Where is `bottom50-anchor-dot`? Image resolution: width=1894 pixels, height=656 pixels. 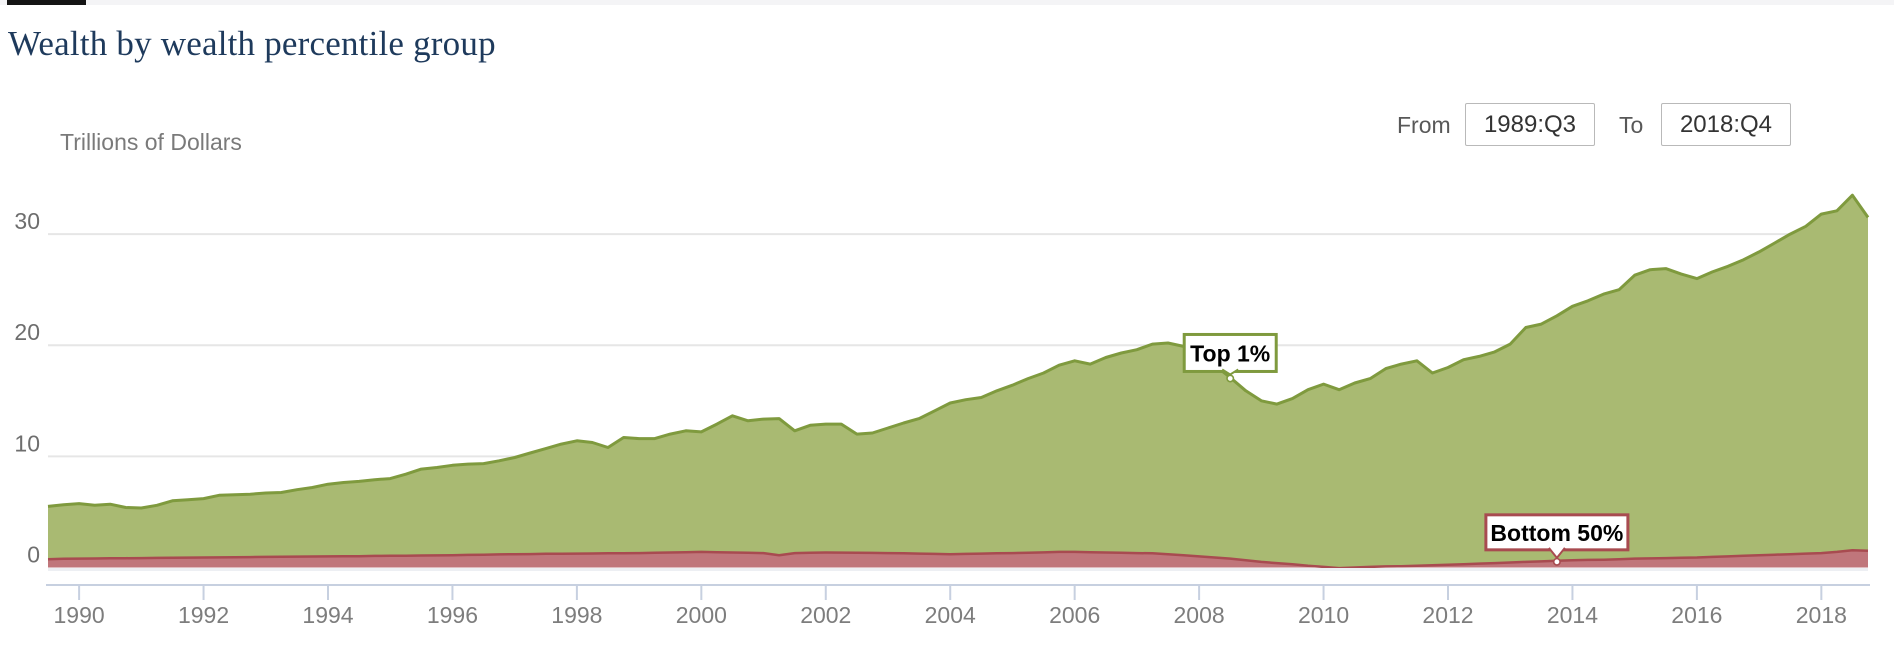
bottom50-anchor-dot is located at coordinates (1556, 561).